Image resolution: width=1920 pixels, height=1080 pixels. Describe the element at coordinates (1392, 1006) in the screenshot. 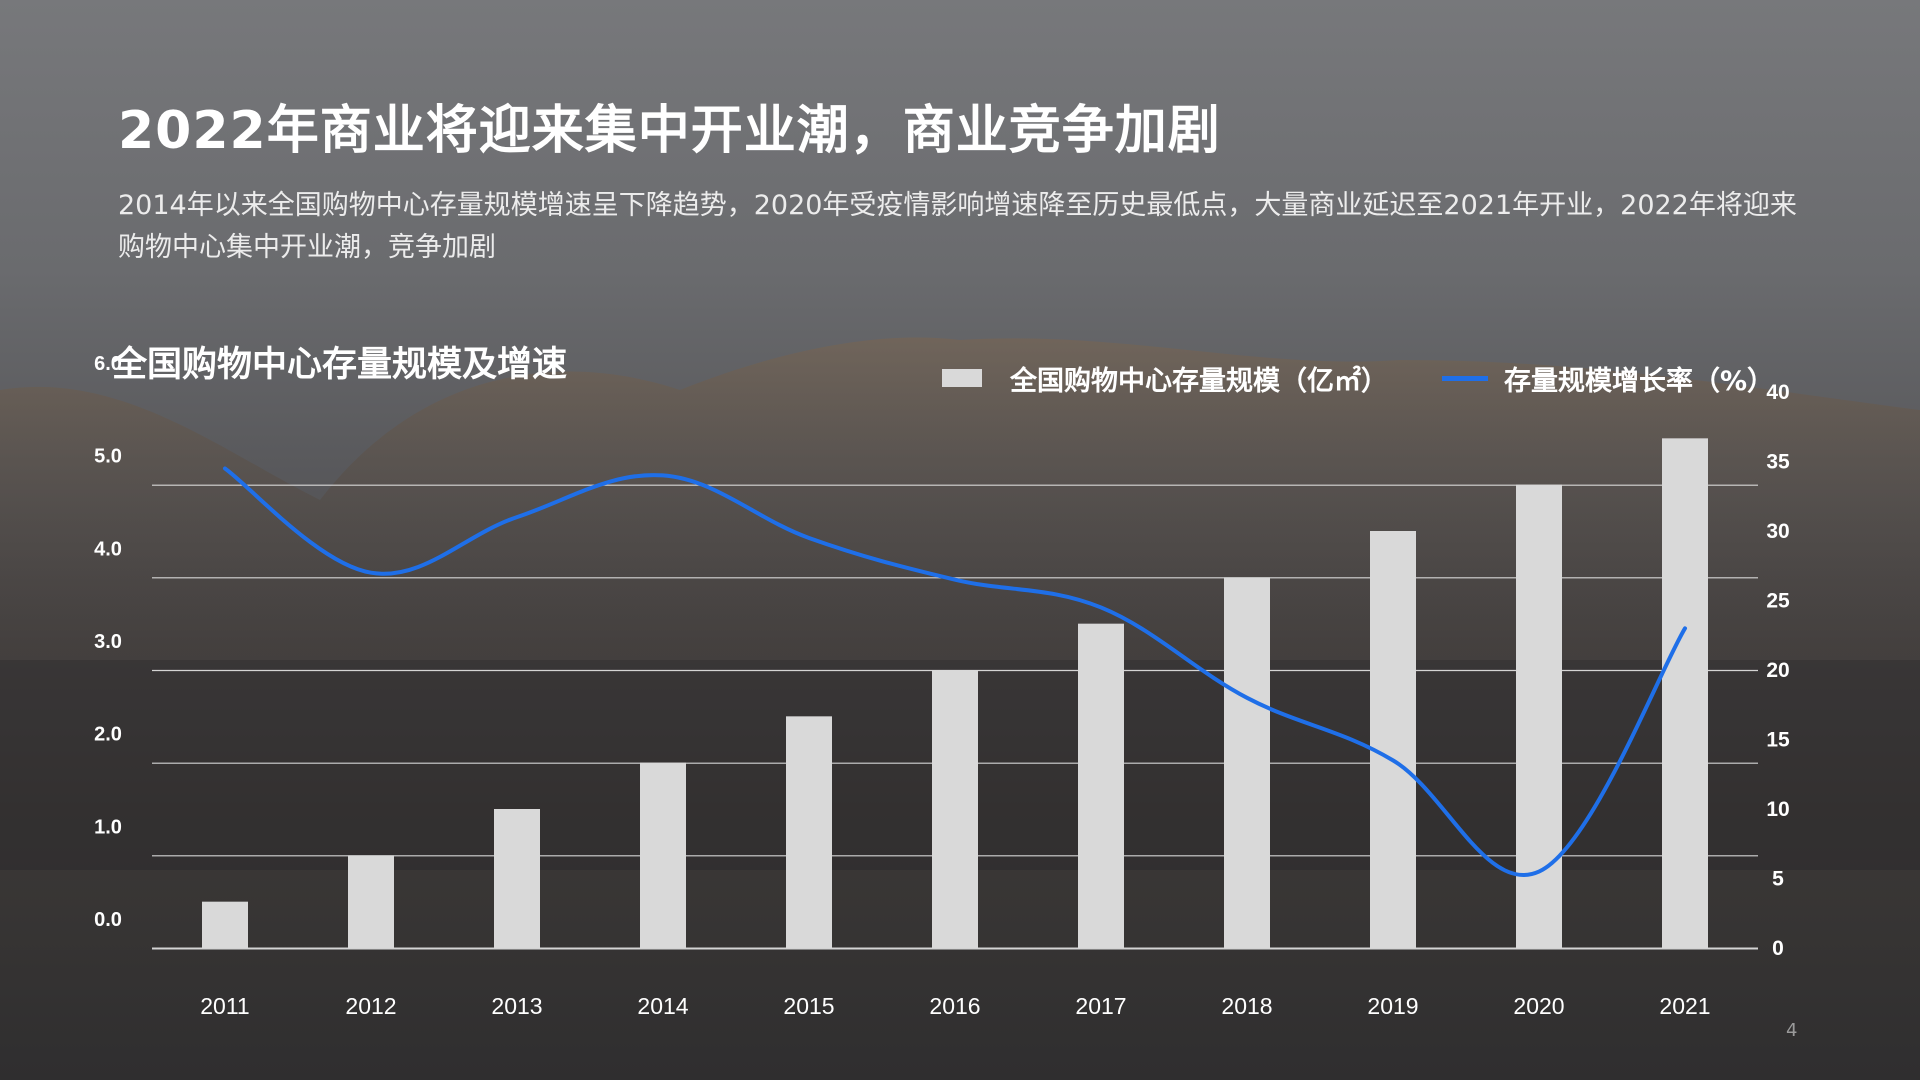

I see `x-tick-label: 2019` at that location.